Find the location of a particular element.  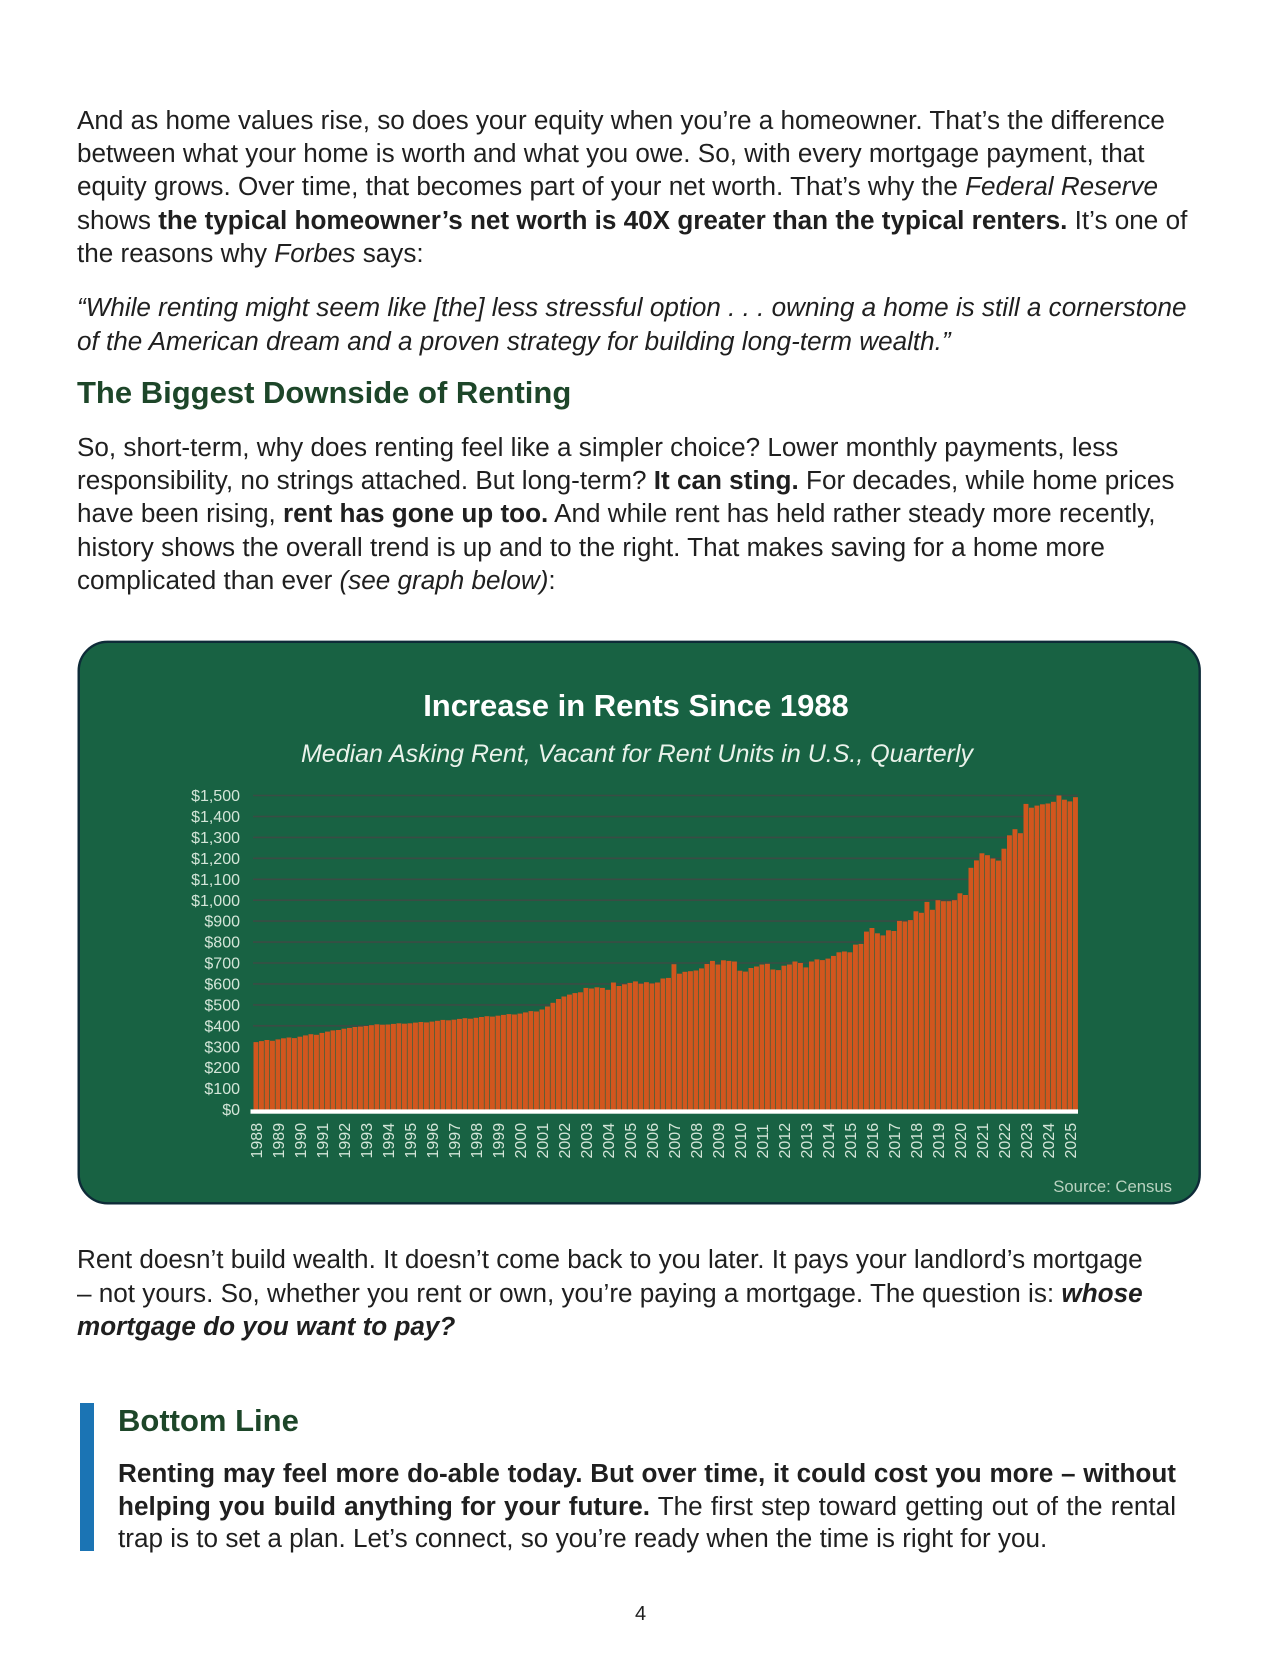

svg-text: 2014 is located at coordinates (829, 1141).